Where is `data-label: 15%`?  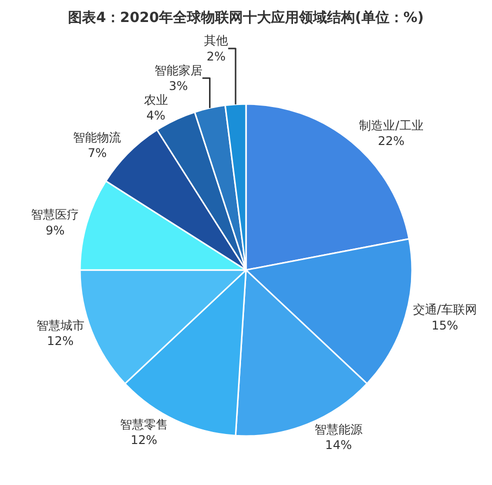
data-label: 15% is located at coordinates (444, 325).